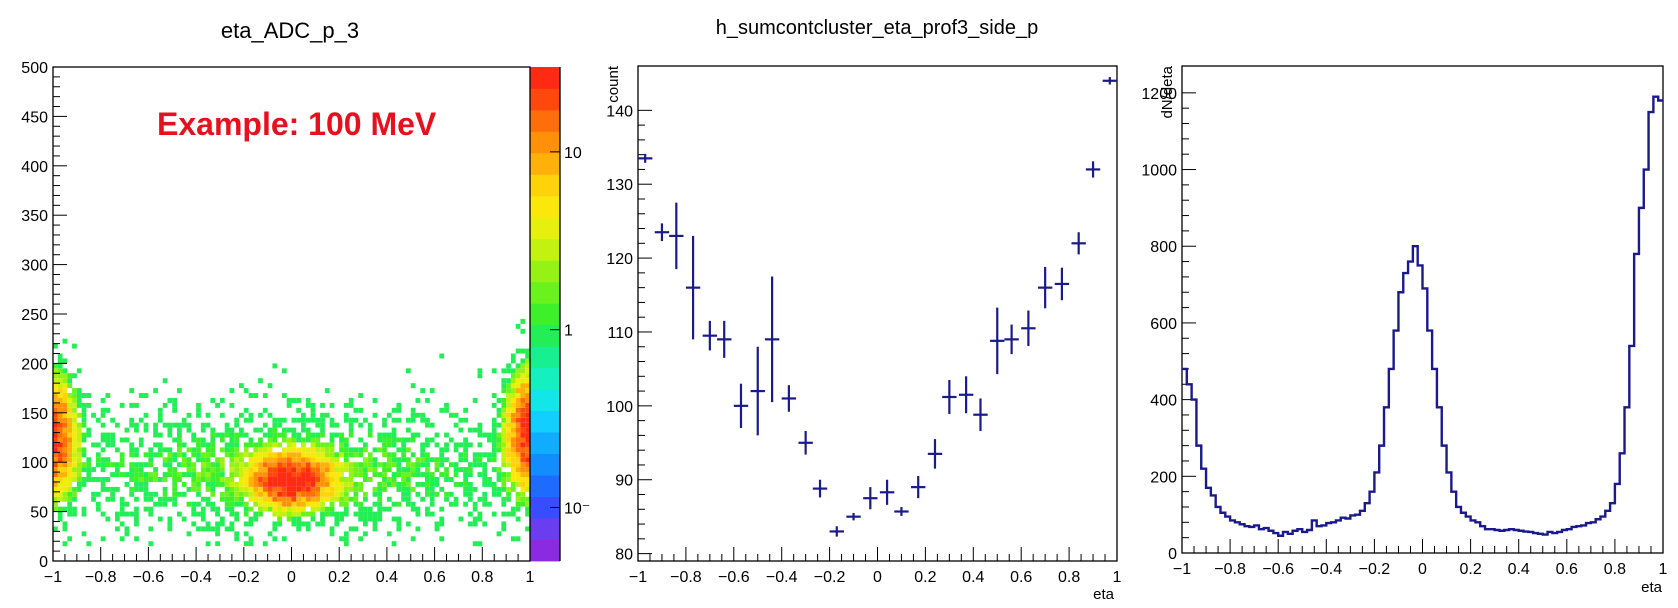 This screenshot has height=608, width=1678. I want to click on heatmap-y-tick-label: 200, so click(34, 364).